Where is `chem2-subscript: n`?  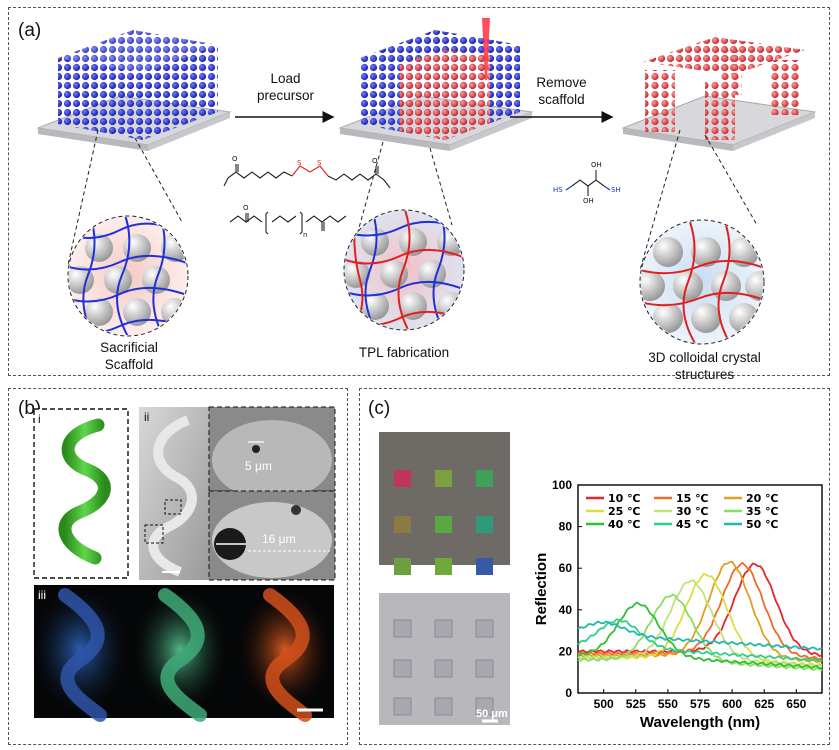
chem2-subscript: n is located at coordinates (305, 235).